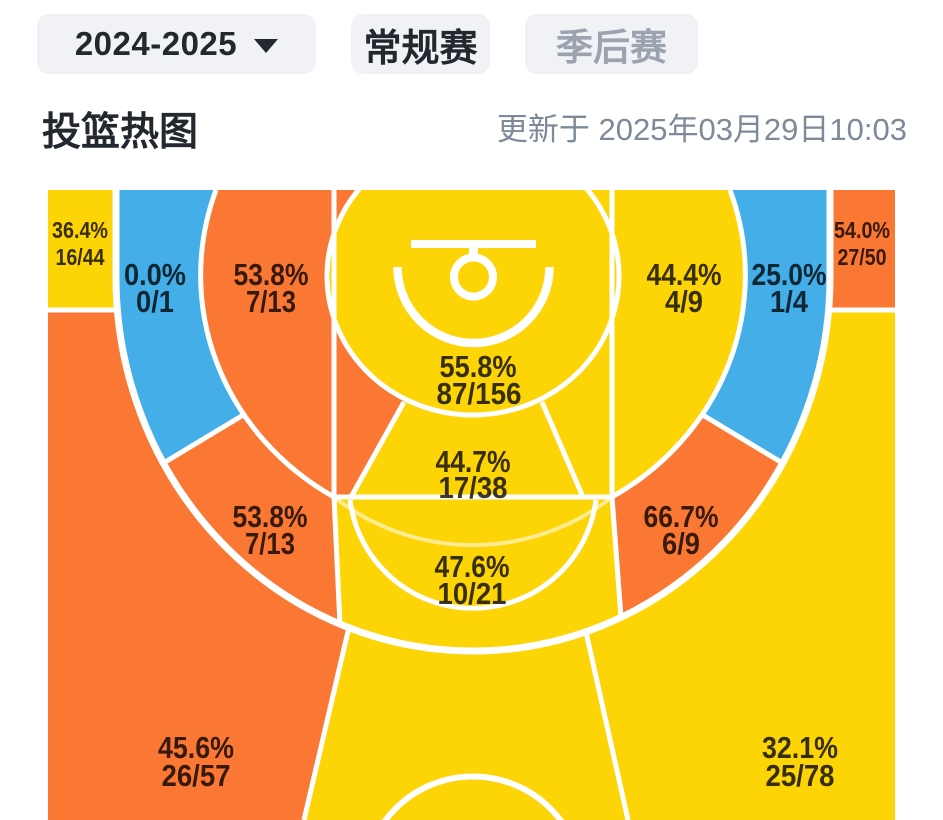  What do you see at coordinates (684, 274) in the screenshot?
I see `svg-text: 44.4%` at bounding box center [684, 274].